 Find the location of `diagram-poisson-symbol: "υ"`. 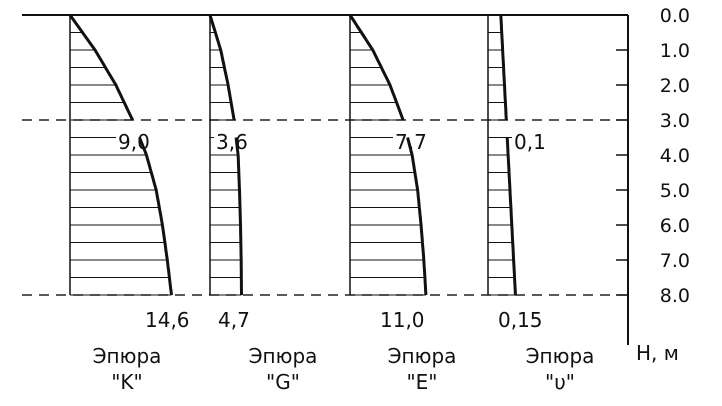

diagram-poisson-symbol: "υ" is located at coordinates (560, 382).